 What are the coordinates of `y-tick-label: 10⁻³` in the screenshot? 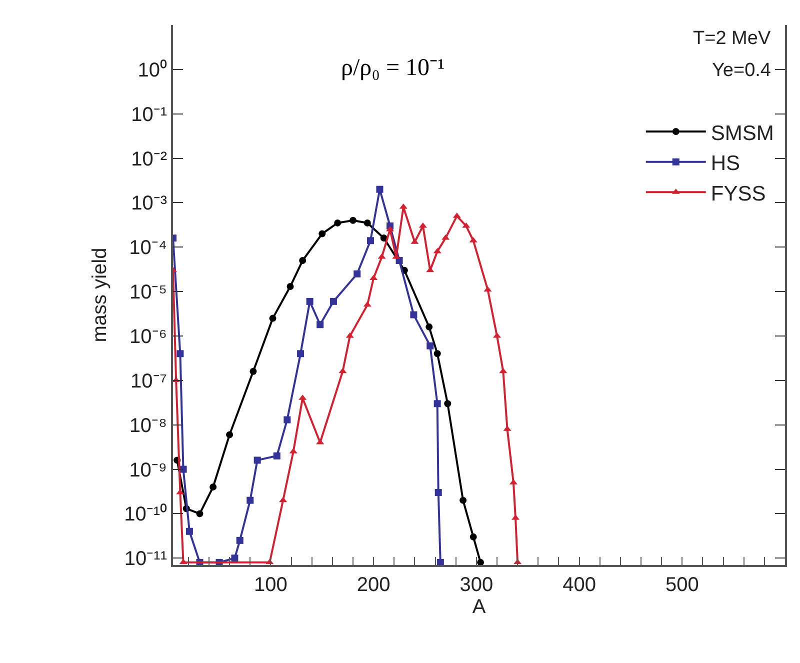 It's located at (149, 203).